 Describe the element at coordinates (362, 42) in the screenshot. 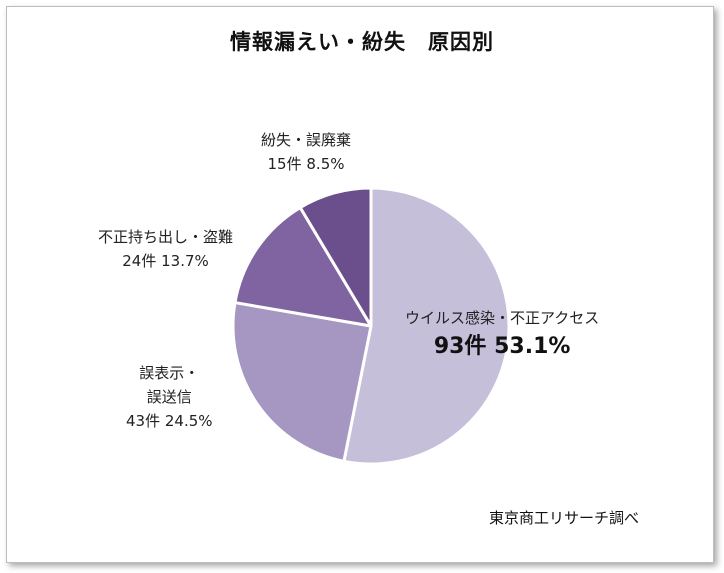

I see `chart-title: 情報漏えい・紛失 原因別` at that location.